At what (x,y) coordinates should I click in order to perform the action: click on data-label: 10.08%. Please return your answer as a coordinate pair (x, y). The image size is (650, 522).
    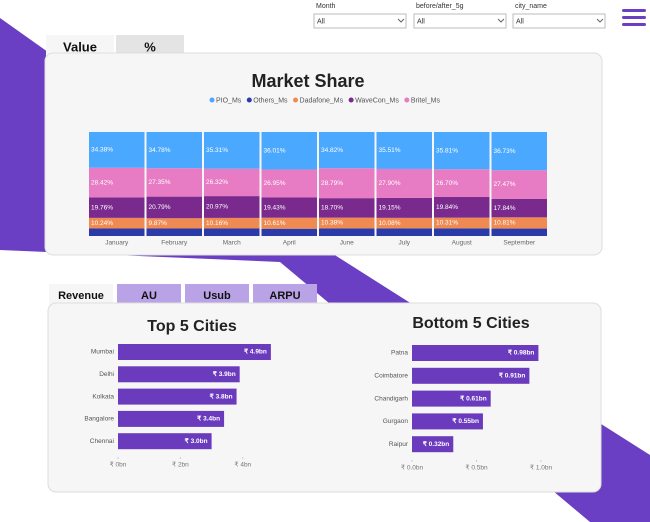
    Looking at the image, I should click on (390, 223).